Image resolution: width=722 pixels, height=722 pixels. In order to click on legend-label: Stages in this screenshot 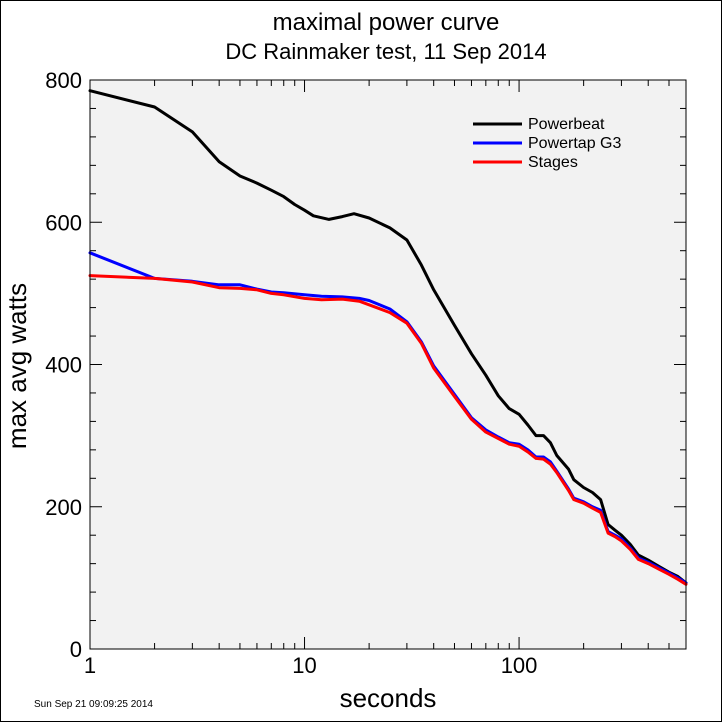, I will do `click(553, 162)`.